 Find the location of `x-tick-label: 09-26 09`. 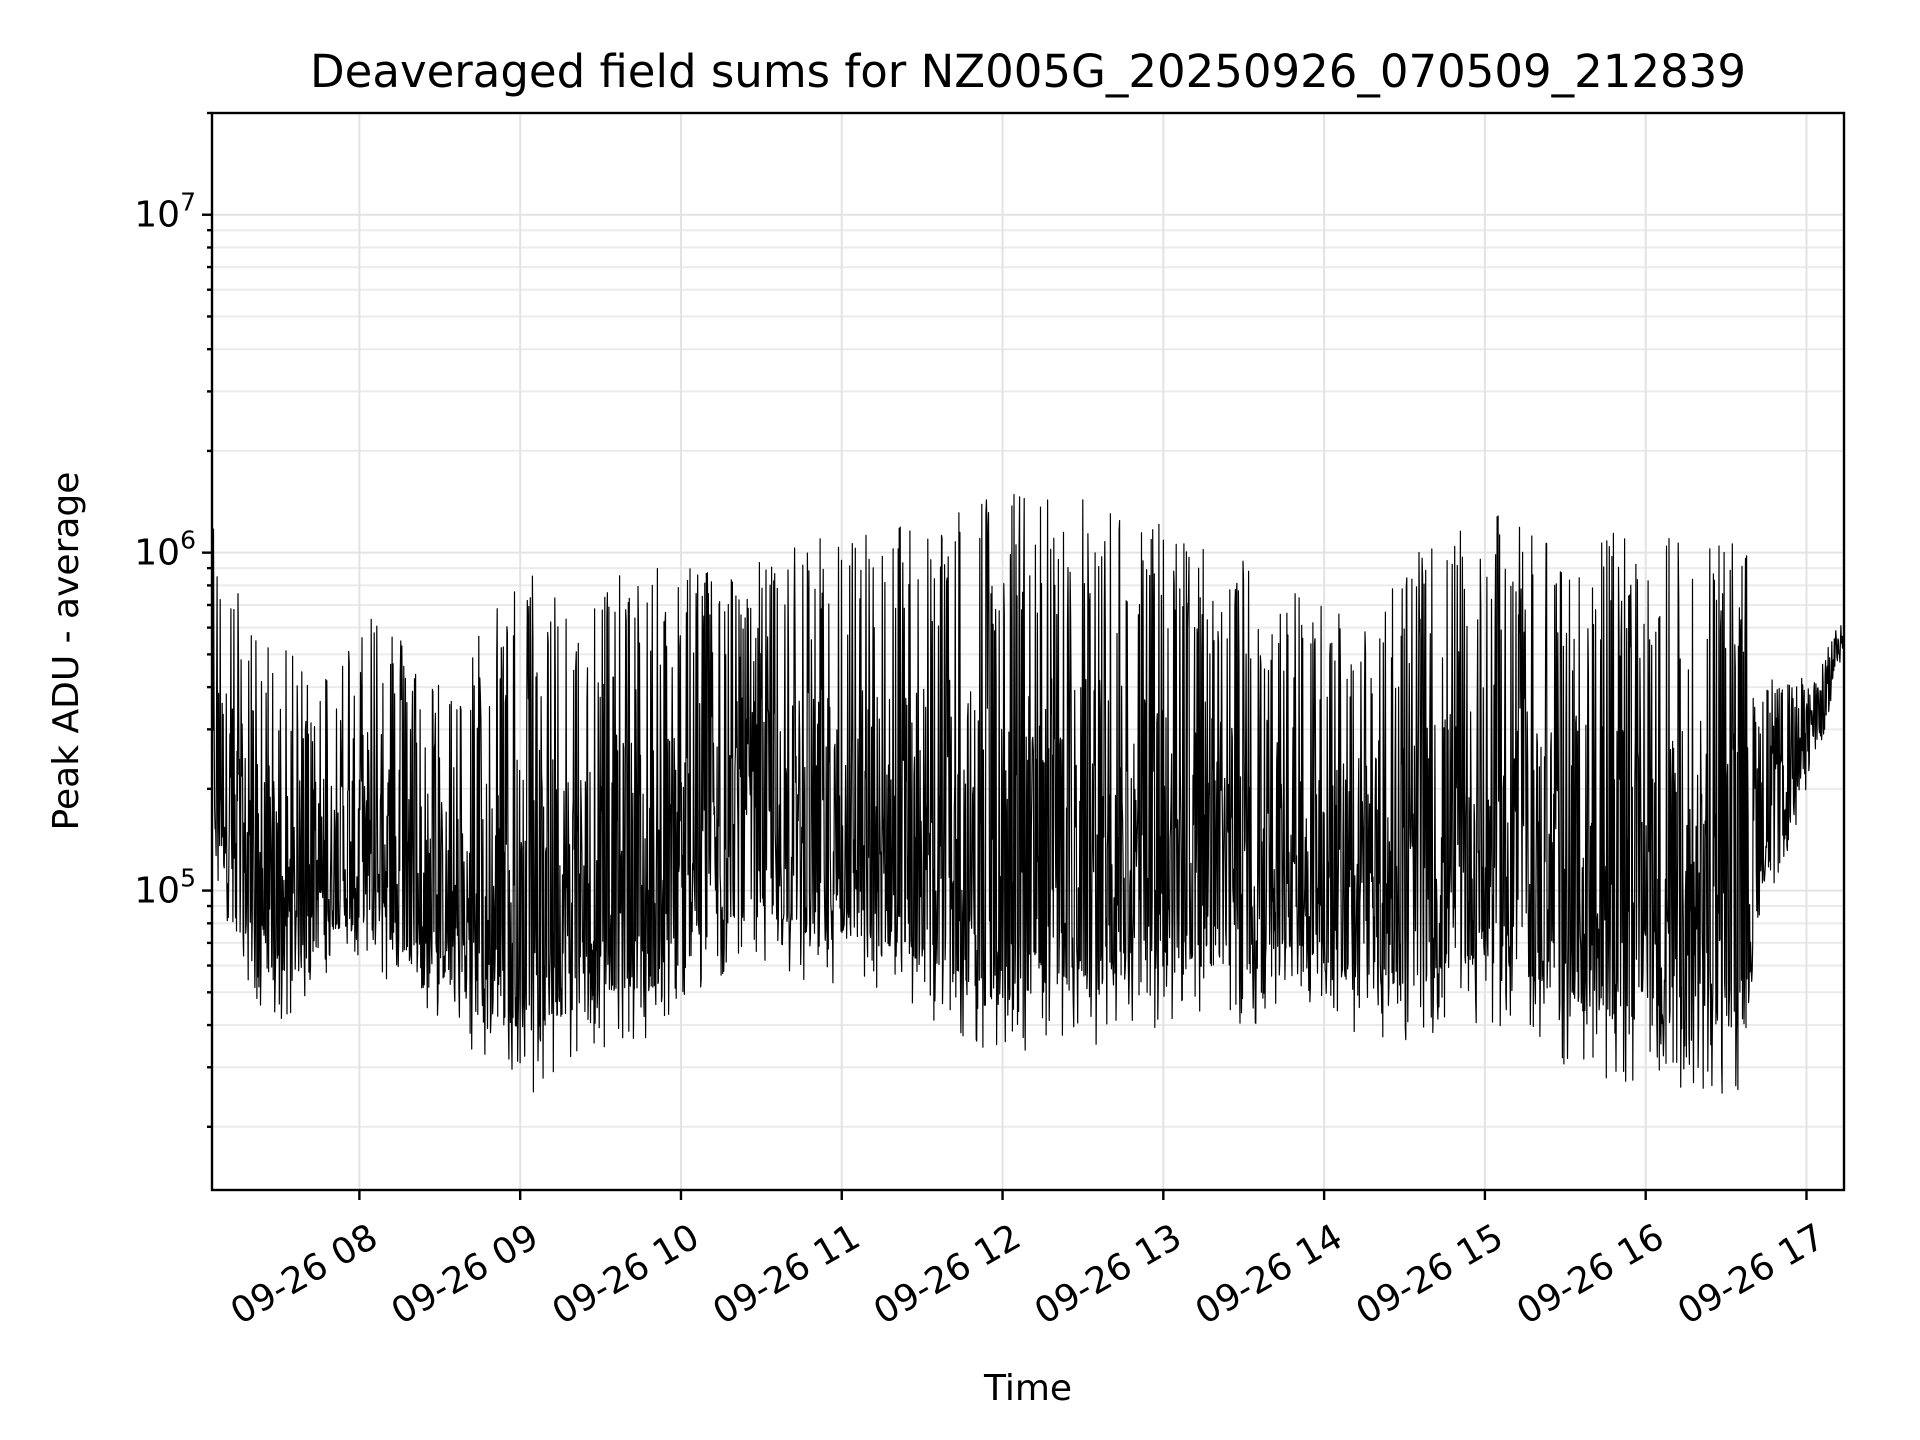

x-tick-label: 09-26 09 is located at coordinates (465, 1274).